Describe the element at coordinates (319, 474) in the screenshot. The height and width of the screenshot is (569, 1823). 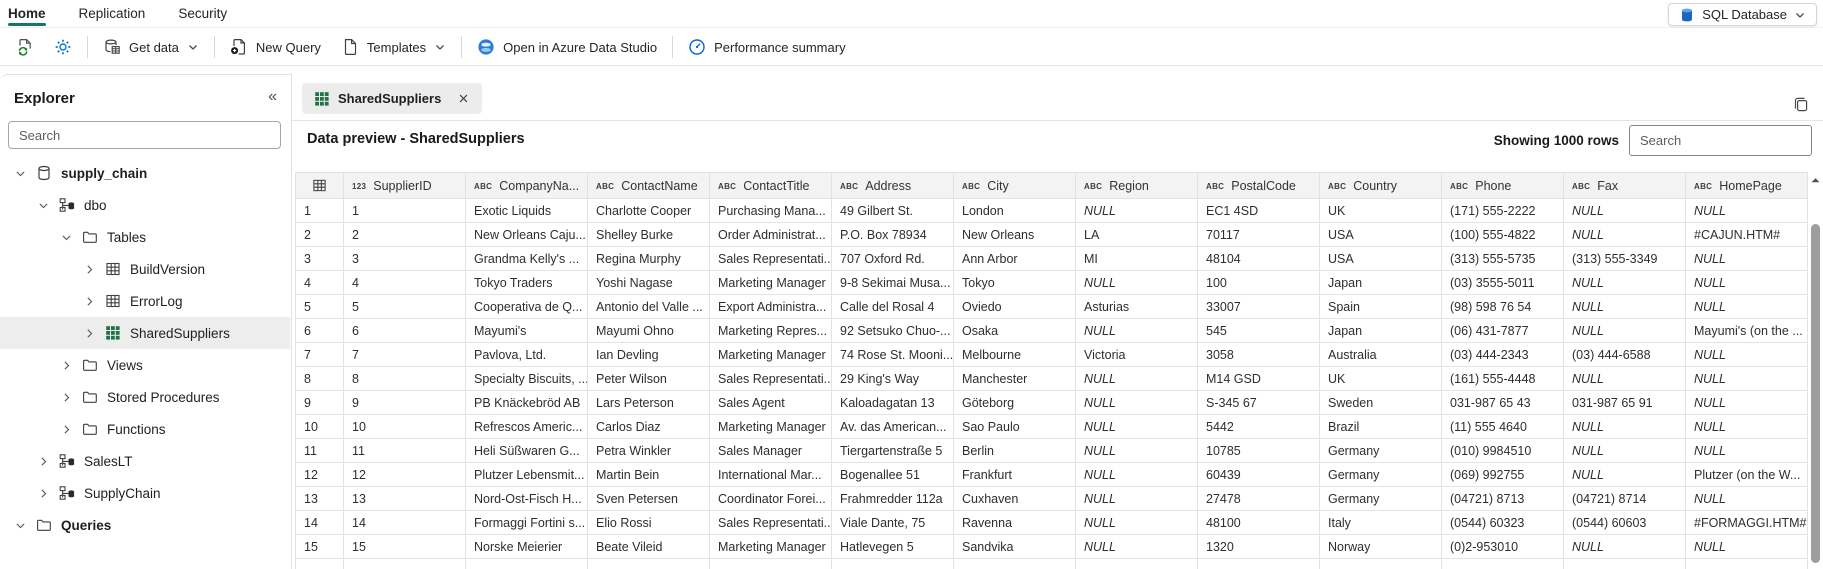
I see `row-number-cell: 12` at that location.